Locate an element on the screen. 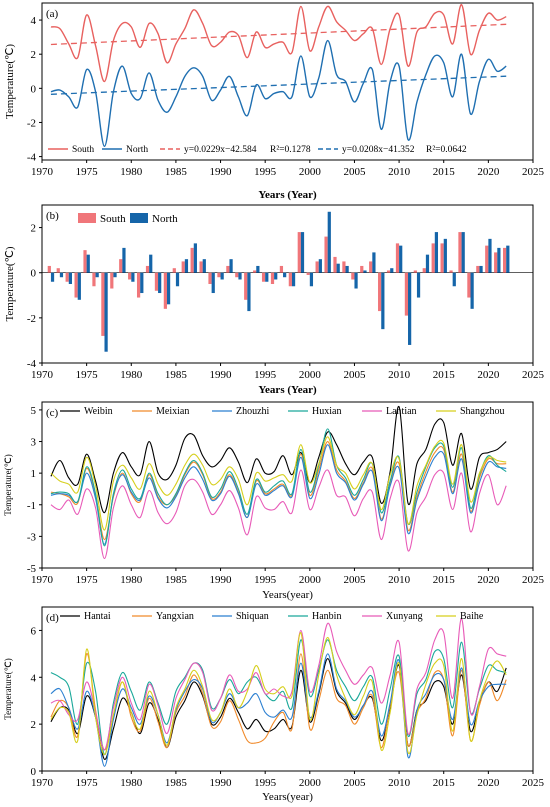  bar-north-1984 is located at coordinates (168, 288).